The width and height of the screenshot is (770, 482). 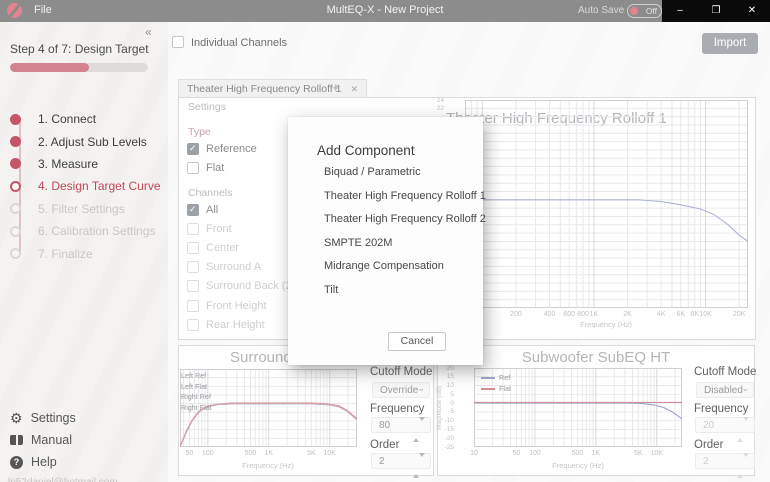 What do you see at coordinates (680, 10) in the screenshot?
I see `minimize-button: –` at bounding box center [680, 10].